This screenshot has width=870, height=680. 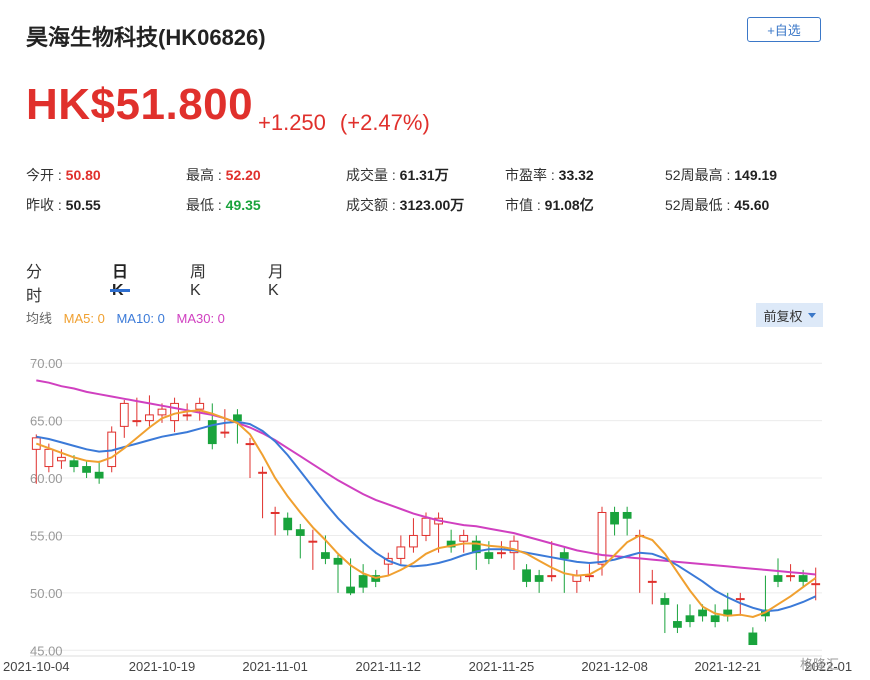 I want to click on stat-value: 91.08亿, so click(x=569, y=205).